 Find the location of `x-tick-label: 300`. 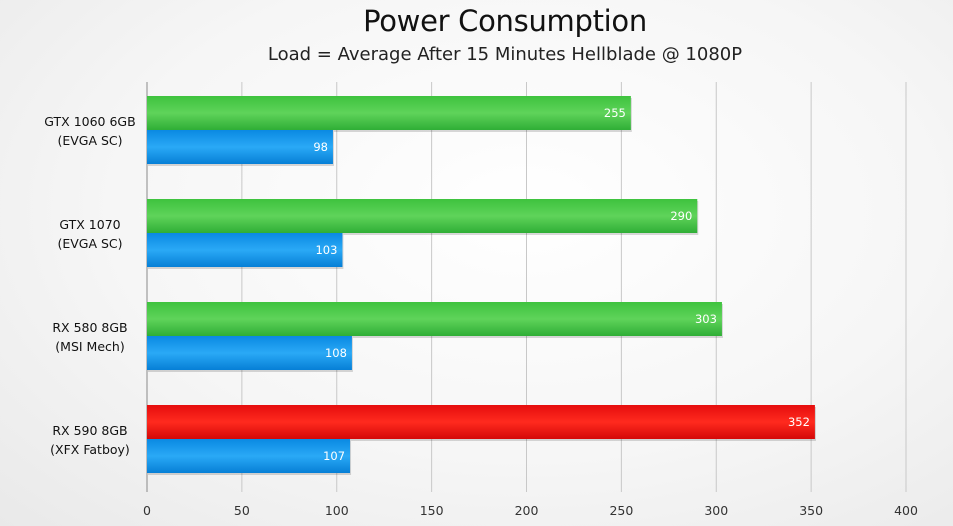

x-tick-label: 300 is located at coordinates (716, 510).